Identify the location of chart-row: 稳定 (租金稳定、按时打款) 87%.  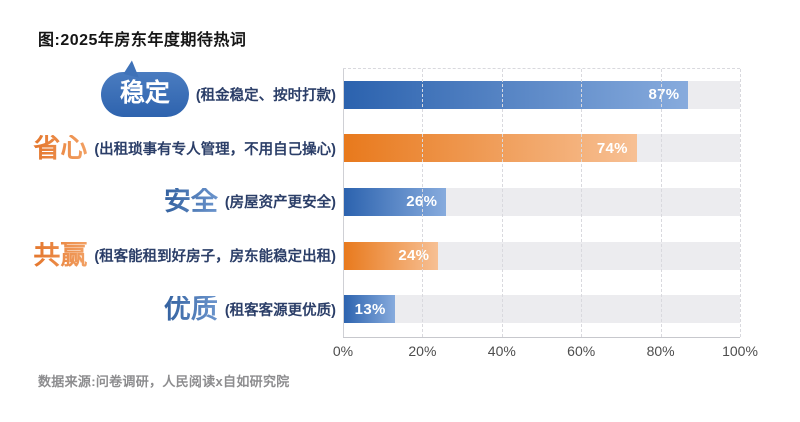
(370, 95).